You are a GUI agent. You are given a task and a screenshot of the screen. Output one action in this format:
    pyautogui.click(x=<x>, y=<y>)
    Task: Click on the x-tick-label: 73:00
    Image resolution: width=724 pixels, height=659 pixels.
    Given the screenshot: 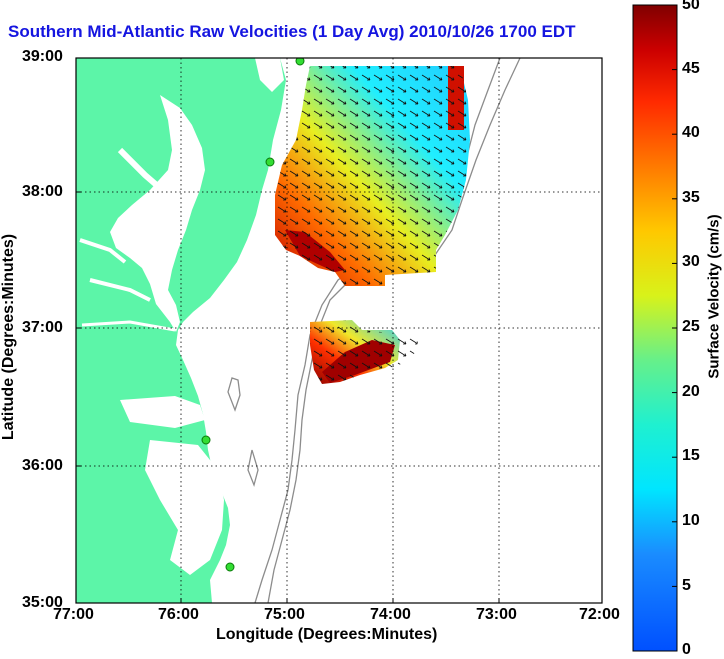 What is the action you would take?
    pyautogui.click(x=496, y=614)
    